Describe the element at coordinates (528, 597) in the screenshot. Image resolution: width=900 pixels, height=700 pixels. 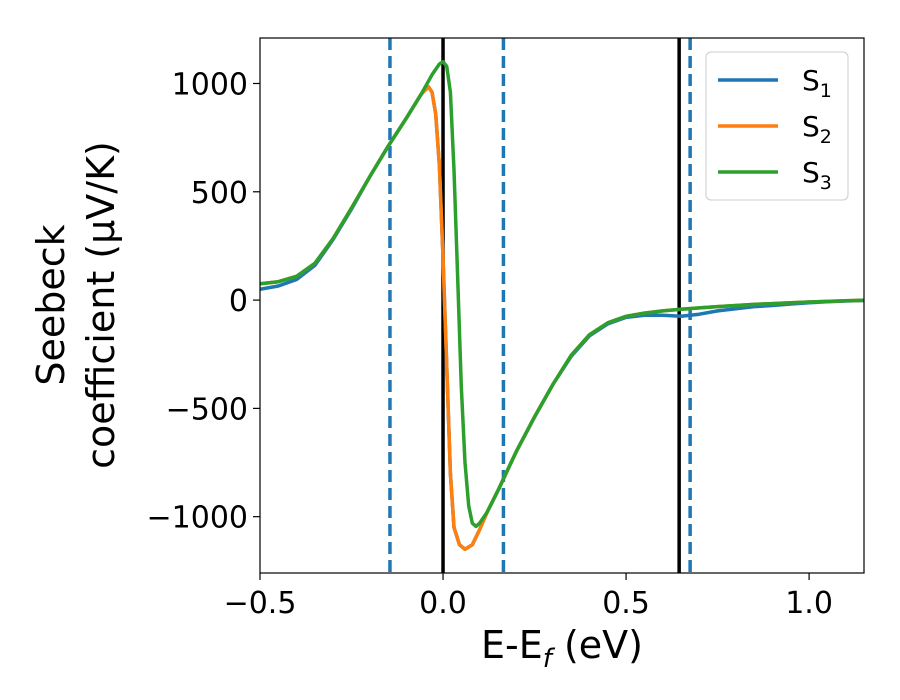
I see `x-axis-ticks: −0.5 0.0 0.5 1.0` at that location.